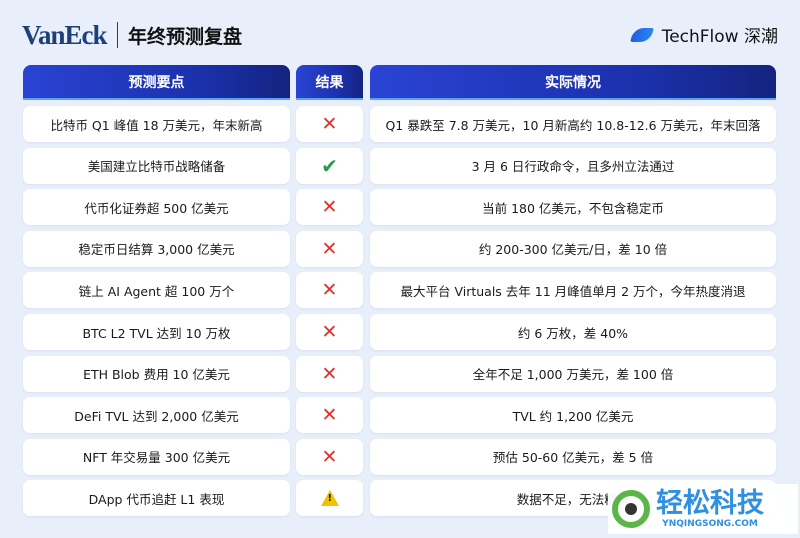 Image resolution: width=800 pixels, height=538 pixels. What do you see at coordinates (573, 456) in the screenshot?
I see `actual-cell: 预估 50-60 亿美元，差 5 倍` at bounding box center [573, 456].